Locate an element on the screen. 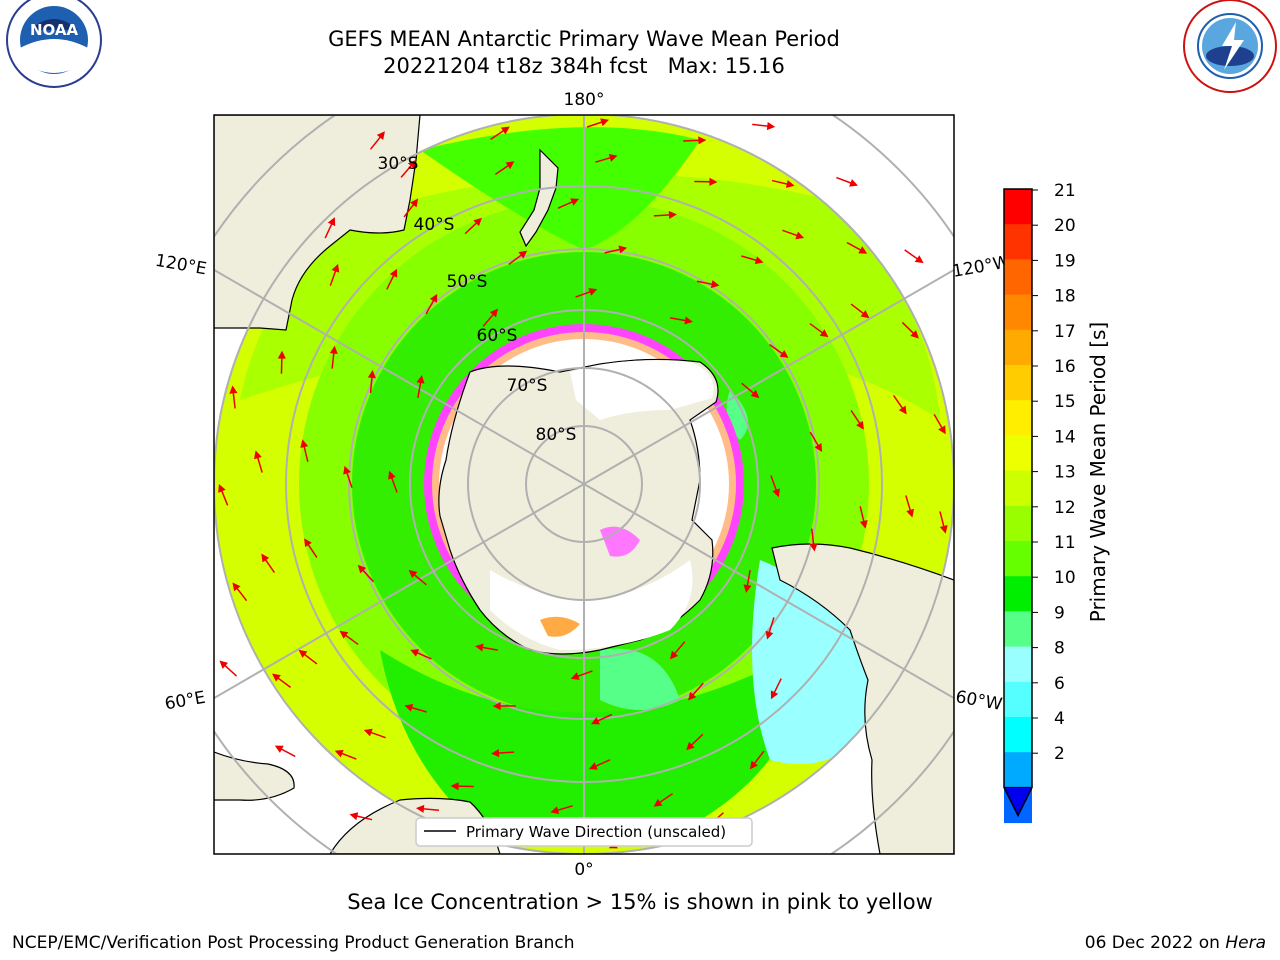 This screenshot has width=1280, height=960. colorbar-frame is located at coordinates (1018, 503).